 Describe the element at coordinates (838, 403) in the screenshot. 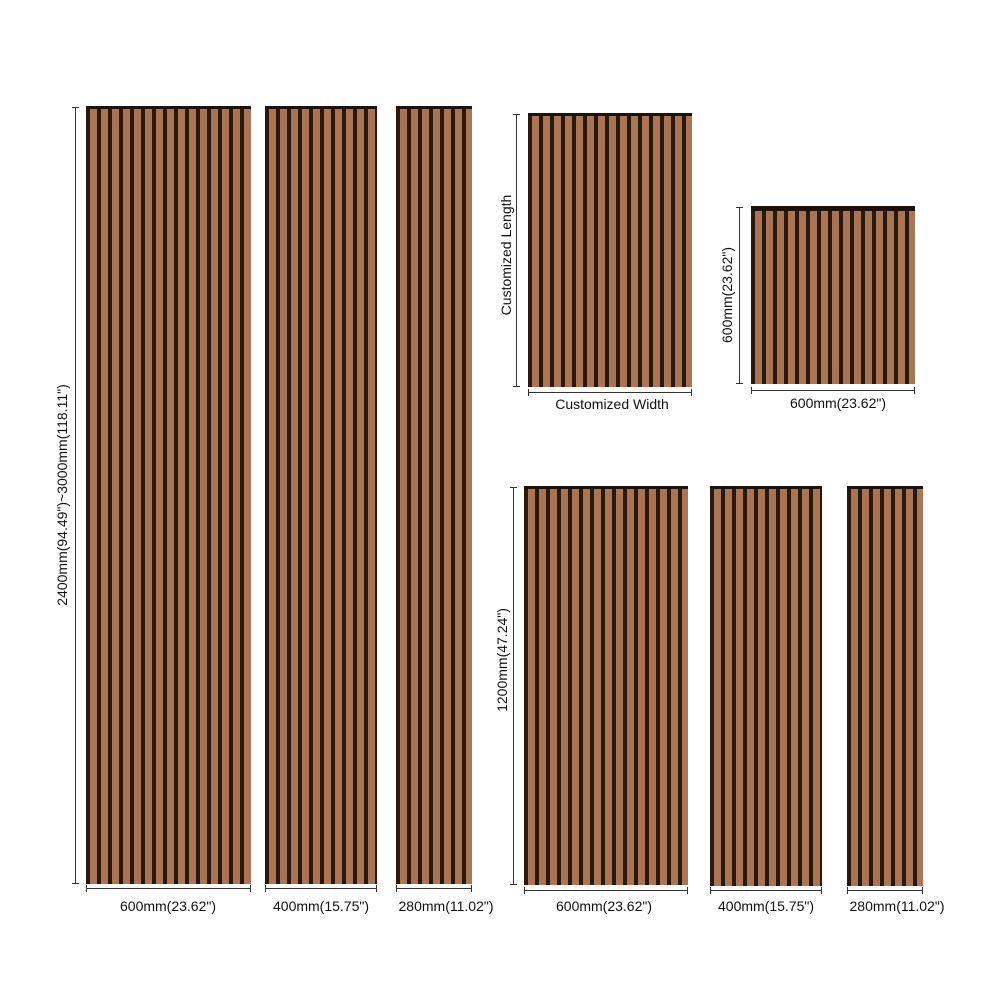

I see `label-width-600-small: 600mm(23.62")` at that location.